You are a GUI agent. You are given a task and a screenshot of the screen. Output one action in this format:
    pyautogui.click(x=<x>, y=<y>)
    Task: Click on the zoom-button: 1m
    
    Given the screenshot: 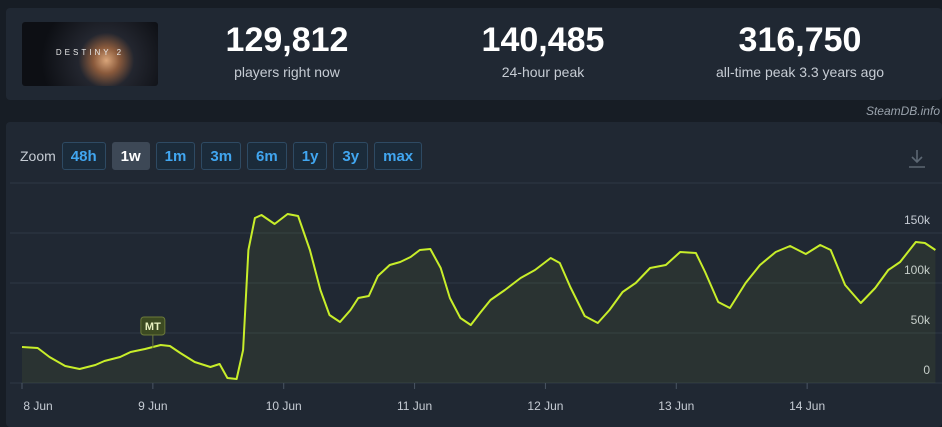 What is the action you would take?
    pyautogui.click(x=175, y=156)
    